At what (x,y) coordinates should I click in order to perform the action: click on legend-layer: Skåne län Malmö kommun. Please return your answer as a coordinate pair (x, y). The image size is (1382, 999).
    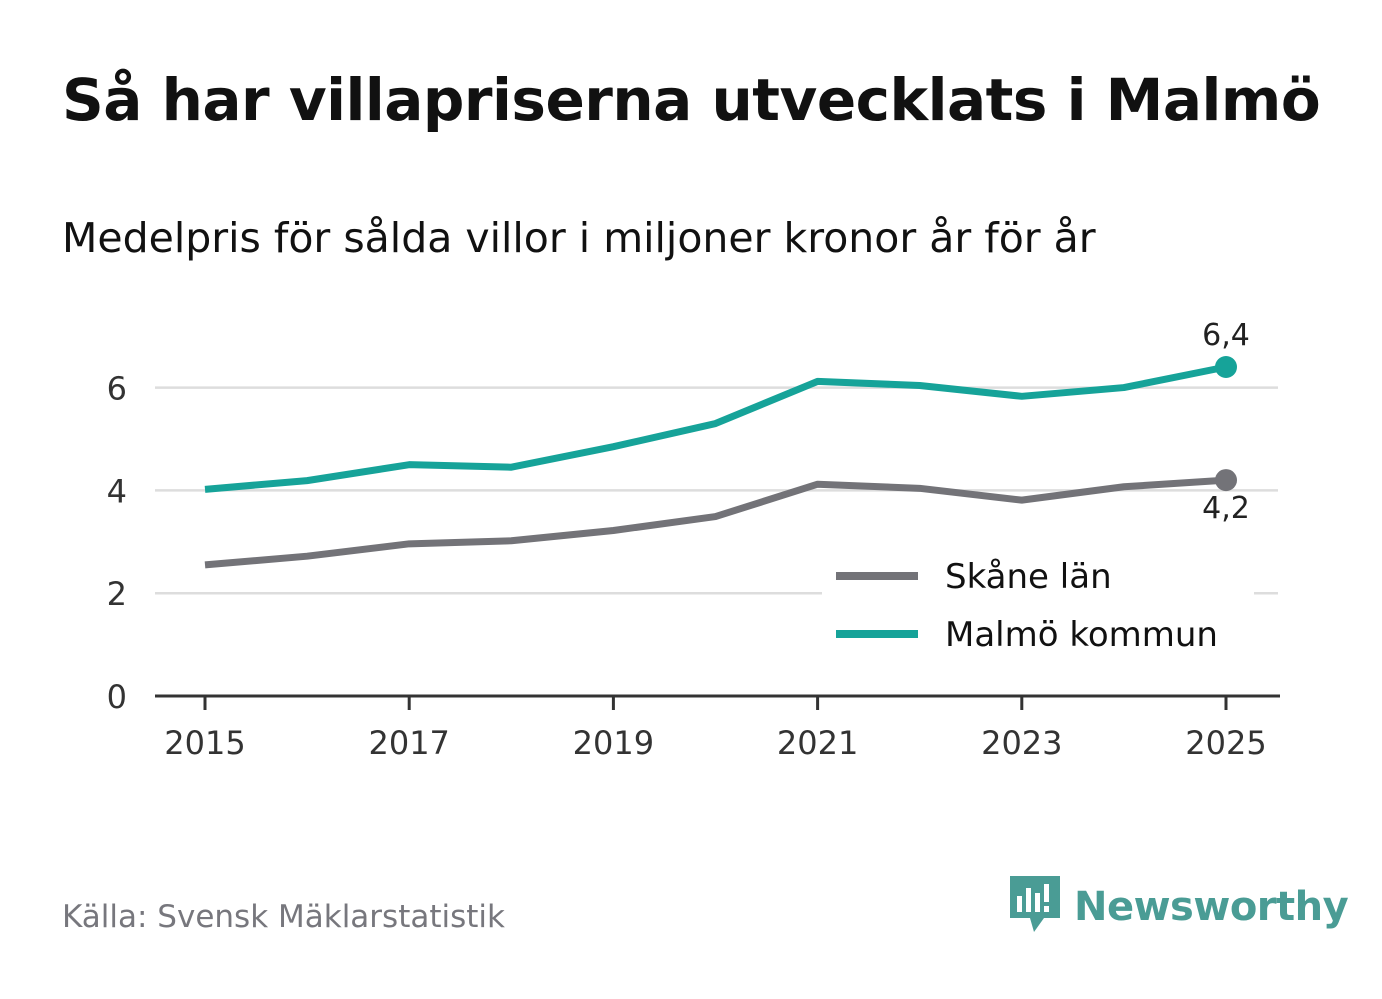
    Looking at the image, I should click on (1038, 607).